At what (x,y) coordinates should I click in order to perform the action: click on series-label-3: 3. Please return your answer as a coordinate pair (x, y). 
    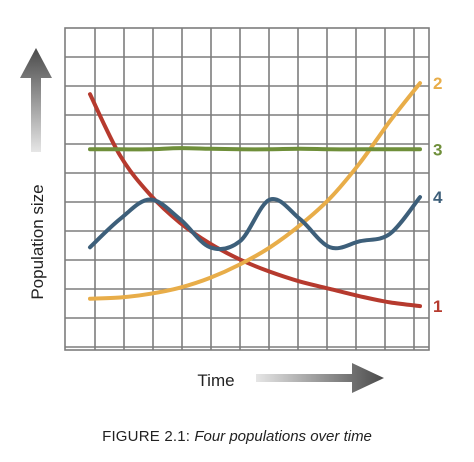
    Looking at the image, I should click on (437, 149).